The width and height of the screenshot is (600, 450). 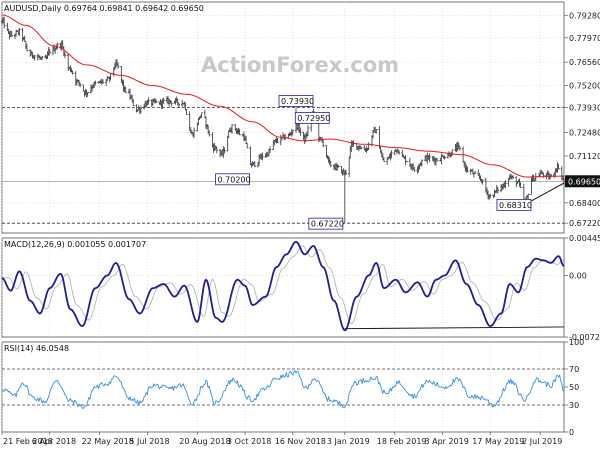 I want to click on price-annotation-label: 0.73930, so click(x=297, y=101).